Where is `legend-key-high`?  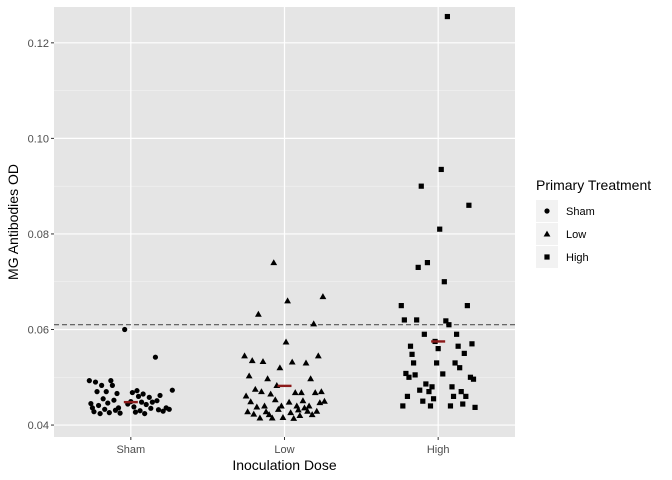
legend-key-high is located at coordinates (547, 257).